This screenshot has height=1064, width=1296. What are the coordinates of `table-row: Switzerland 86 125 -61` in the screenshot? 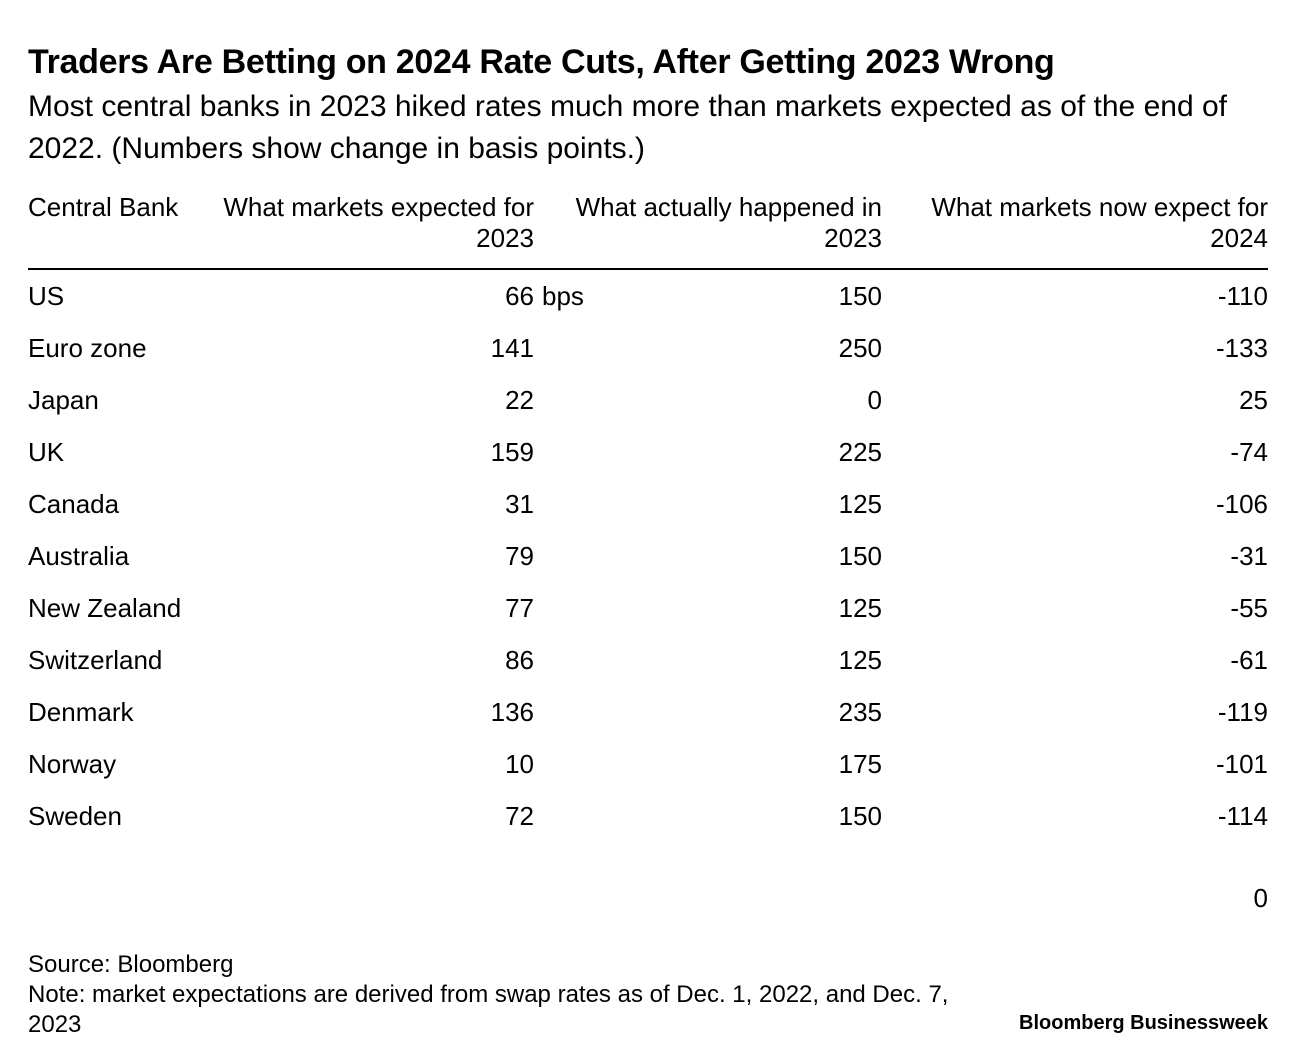 It's located at (648, 660).